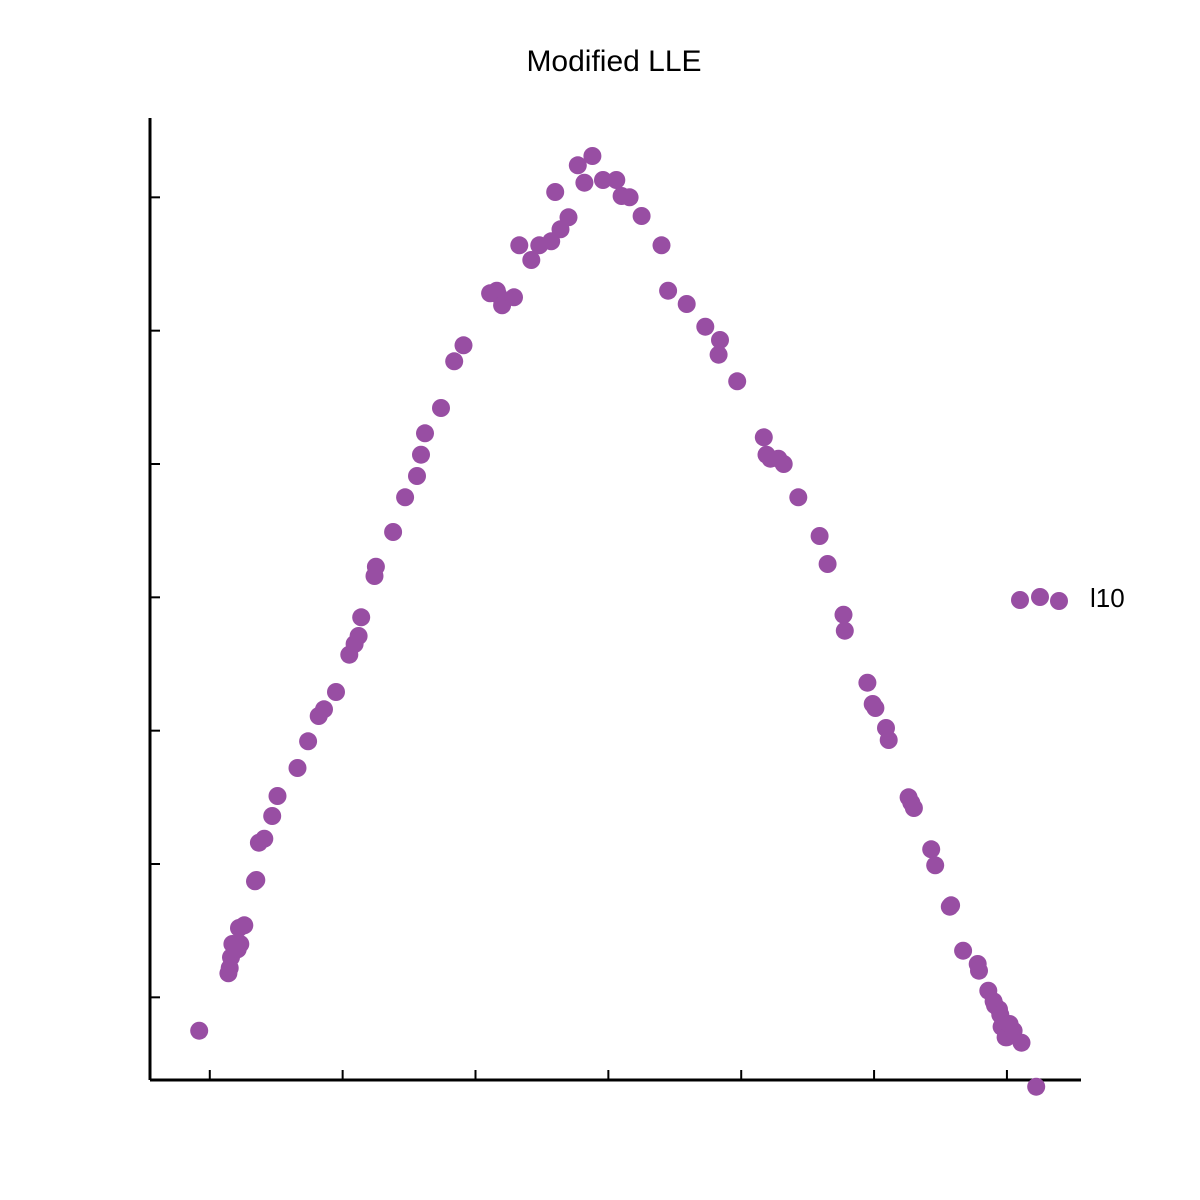 The width and height of the screenshot is (1200, 1200). Describe the element at coordinates (613, 61) in the screenshot. I see `chart-title: Modified LLE` at that location.